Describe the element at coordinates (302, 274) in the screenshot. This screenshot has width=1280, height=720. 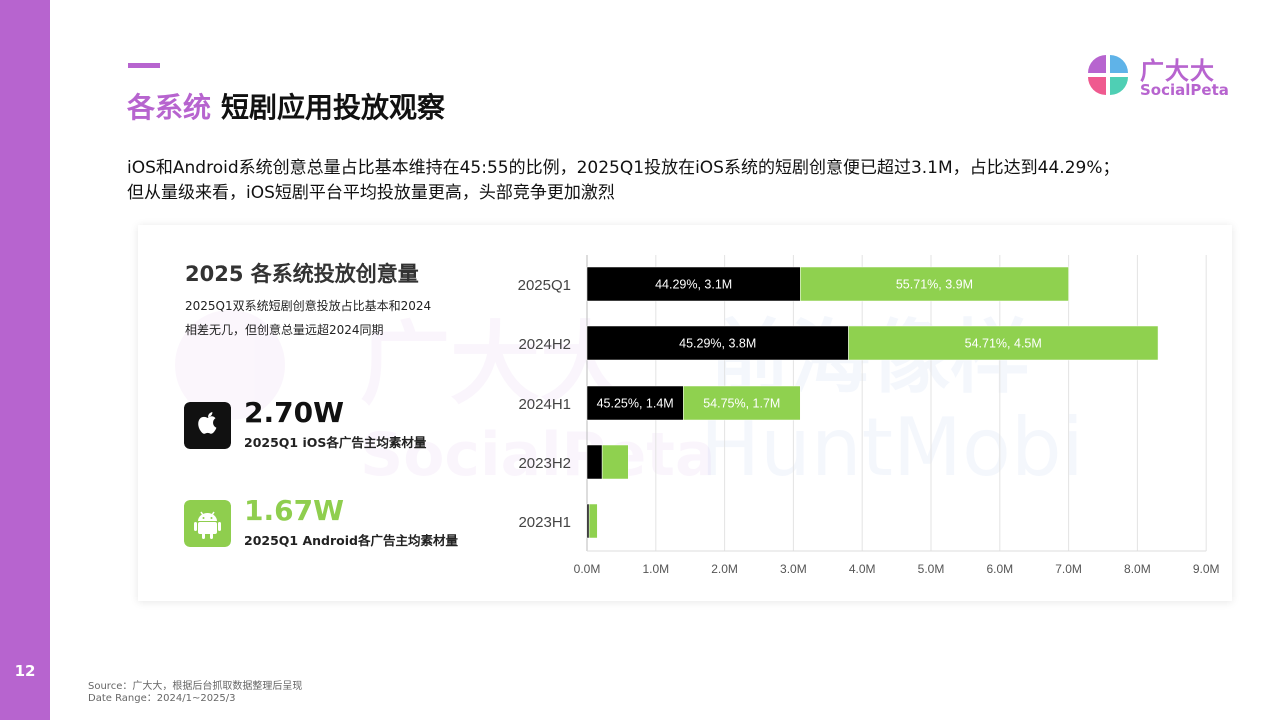
I see `card-title: 2025 各系统投放创意量` at that location.